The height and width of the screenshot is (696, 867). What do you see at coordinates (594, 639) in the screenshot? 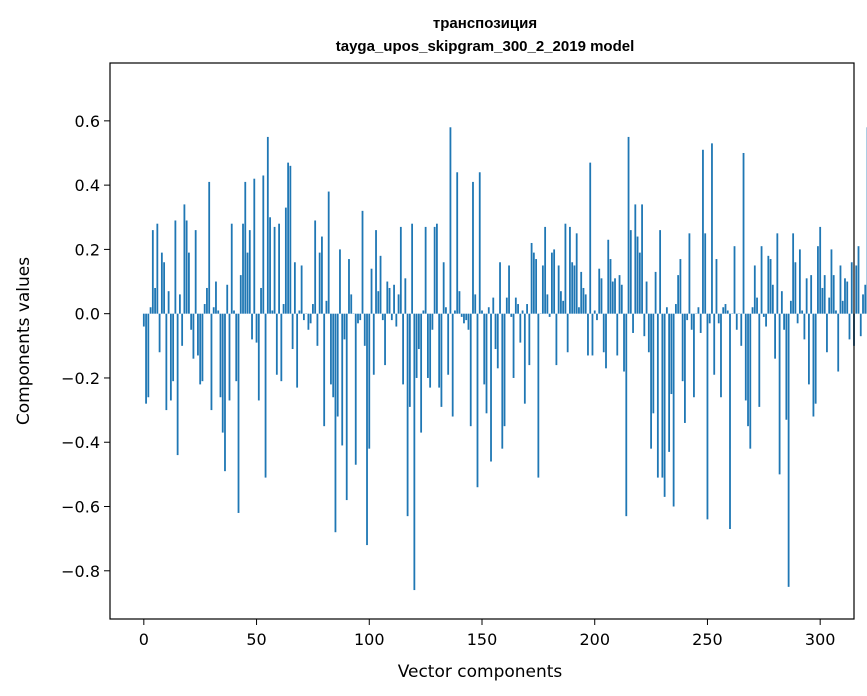
I see `x-tick-label: 200` at bounding box center [594, 639].